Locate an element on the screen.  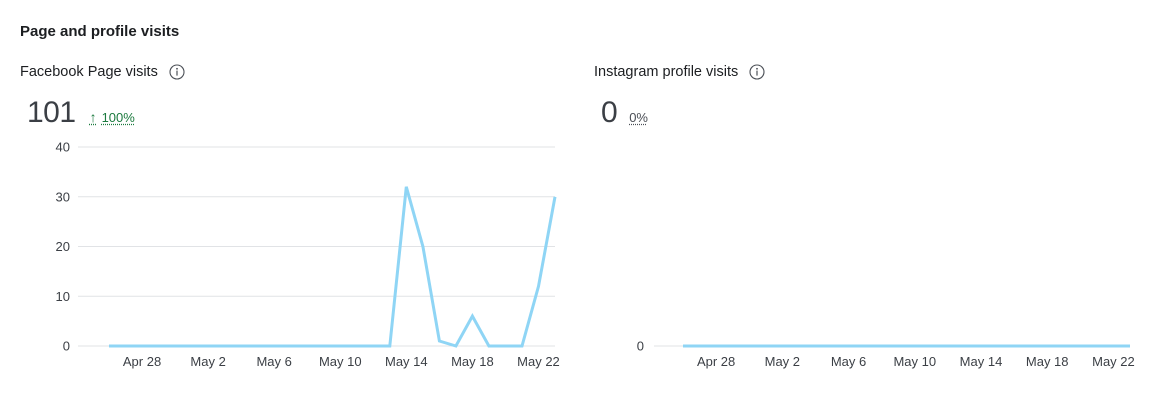
panel-title: Facebook Page visits is located at coordinates (89, 72).